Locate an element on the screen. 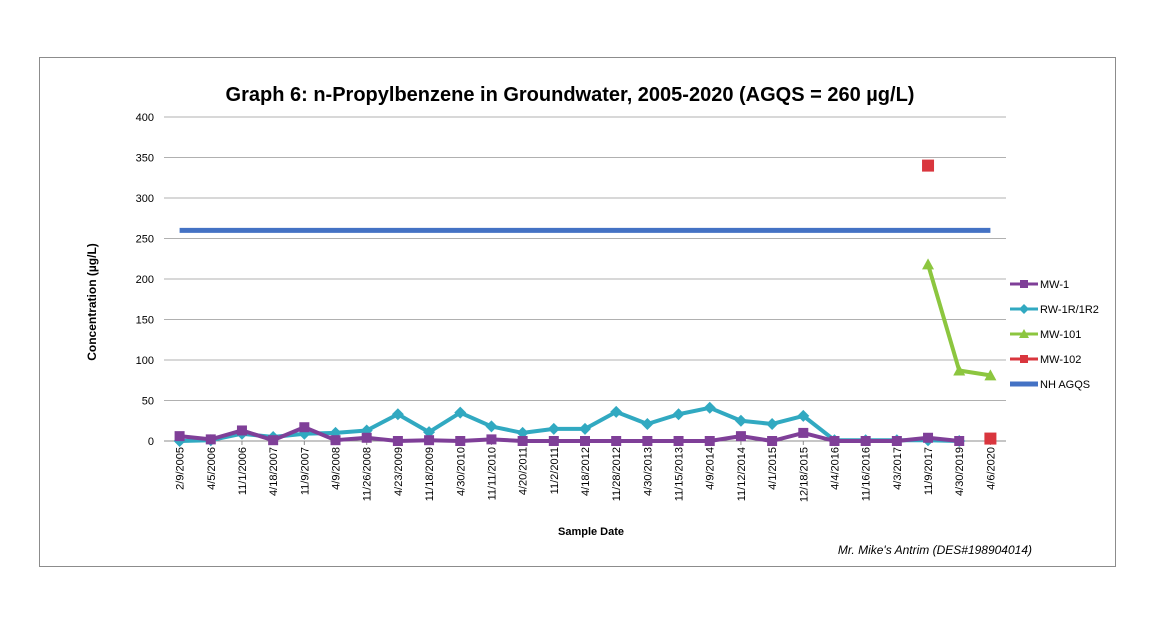 The width and height of the screenshot is (1151, 620). legend-entry: RW-1R/1R2 is located at coordinates (1054, 310).